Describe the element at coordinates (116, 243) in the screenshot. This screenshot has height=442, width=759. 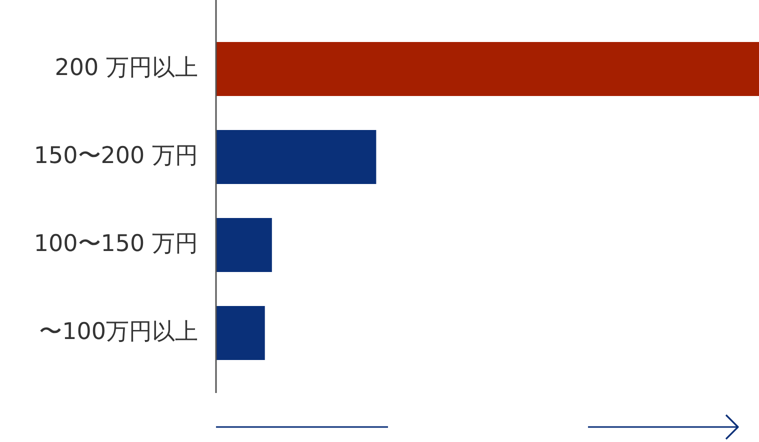
I see `y-tick-label: 100〜150 万円` at that location.